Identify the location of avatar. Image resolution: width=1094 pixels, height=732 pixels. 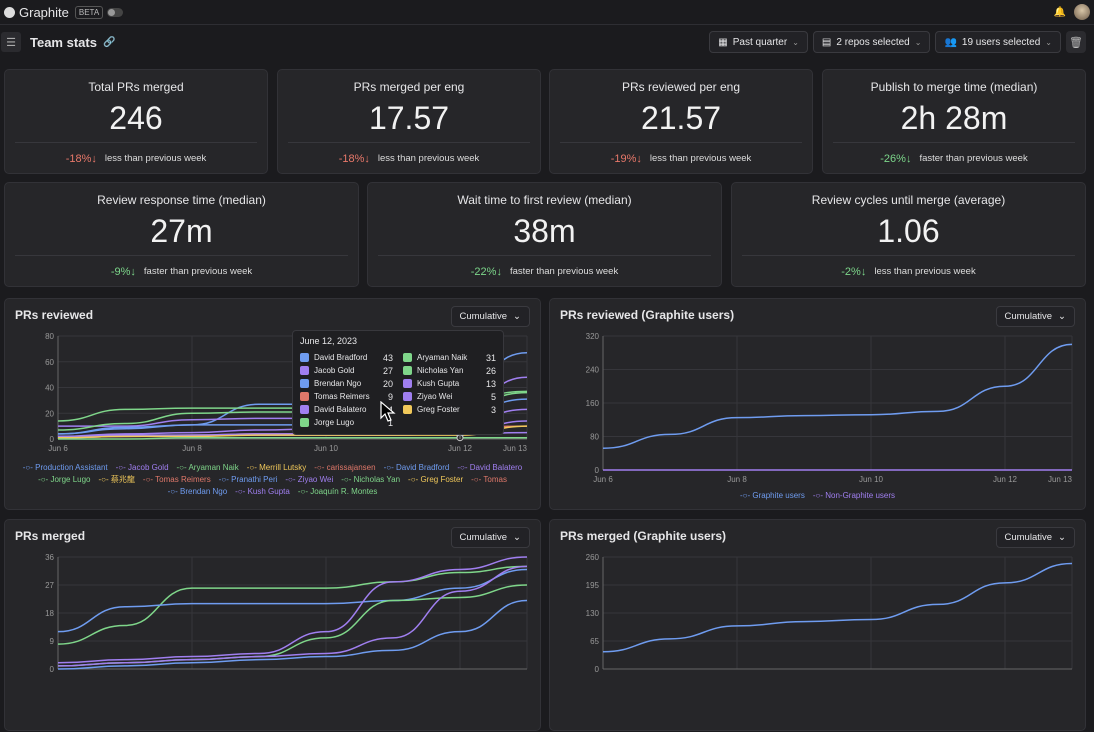
(1082, 12).